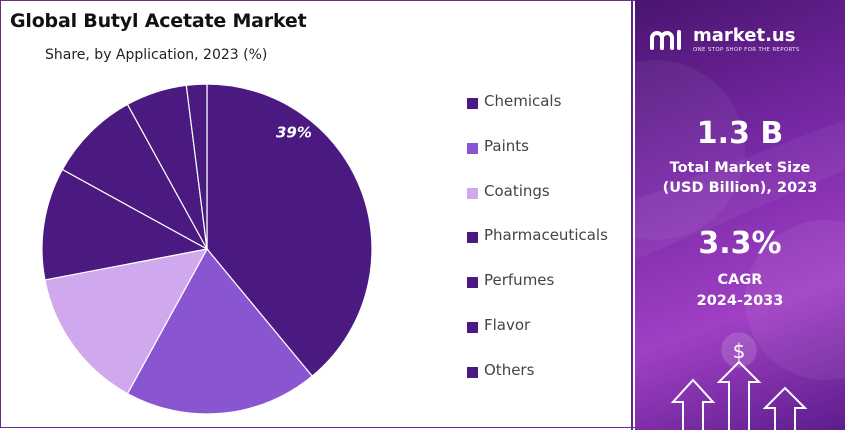 This screenshot has width=845, height=430. I want to click on legend-label: Paints, so click(506, 145).